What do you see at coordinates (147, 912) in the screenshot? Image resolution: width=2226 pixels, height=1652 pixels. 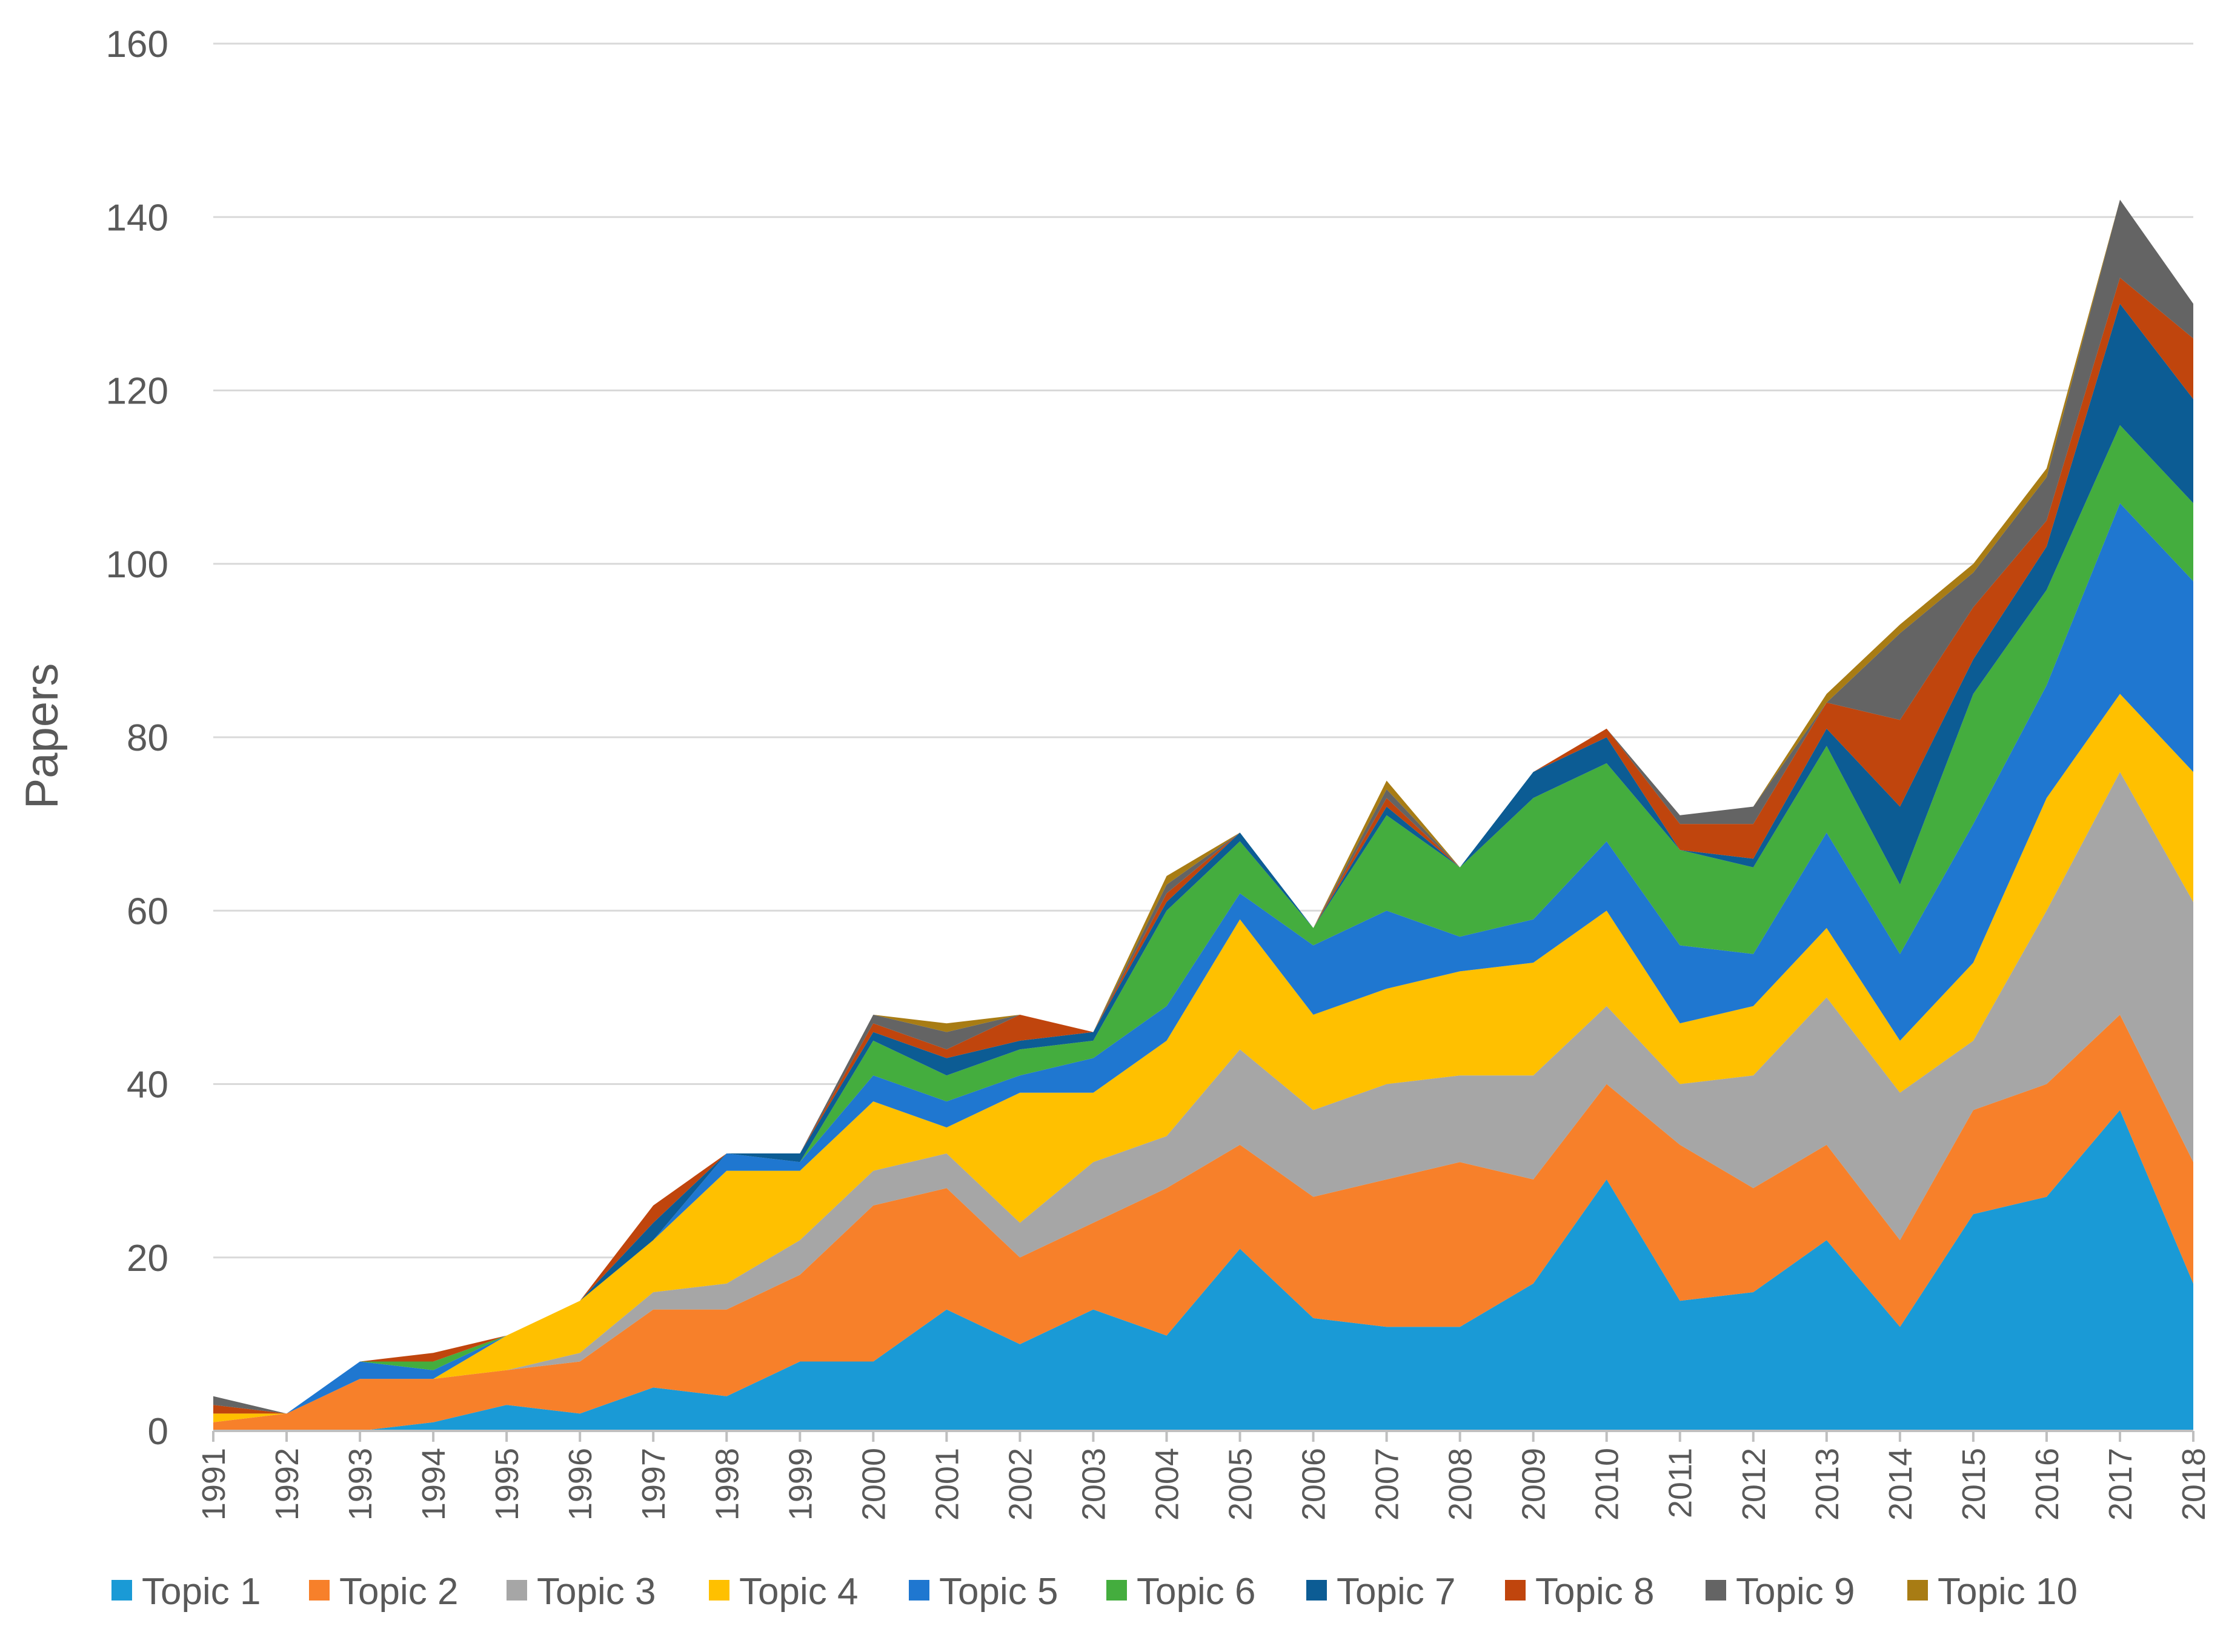 I see `y-tick-label: 60` at bounding box center [147, 912].